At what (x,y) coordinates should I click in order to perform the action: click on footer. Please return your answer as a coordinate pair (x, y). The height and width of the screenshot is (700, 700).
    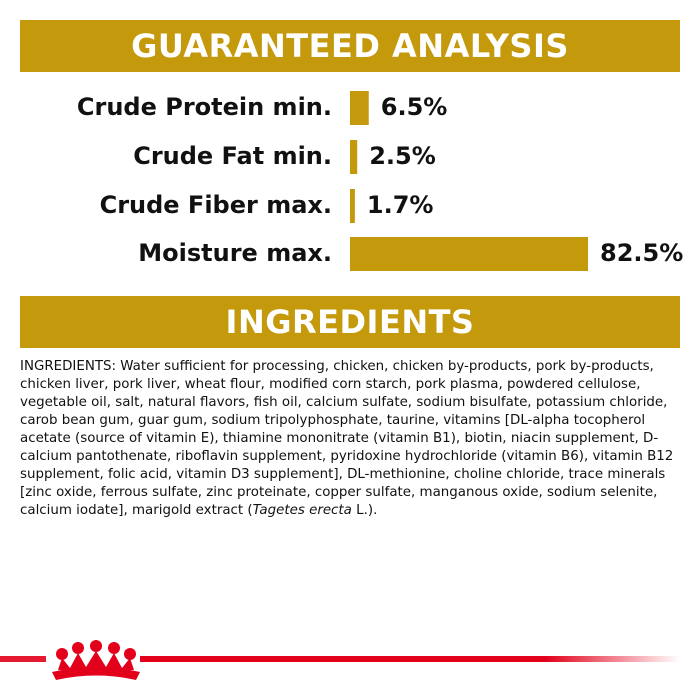
    Looking at the image, I should click on (340, 660).